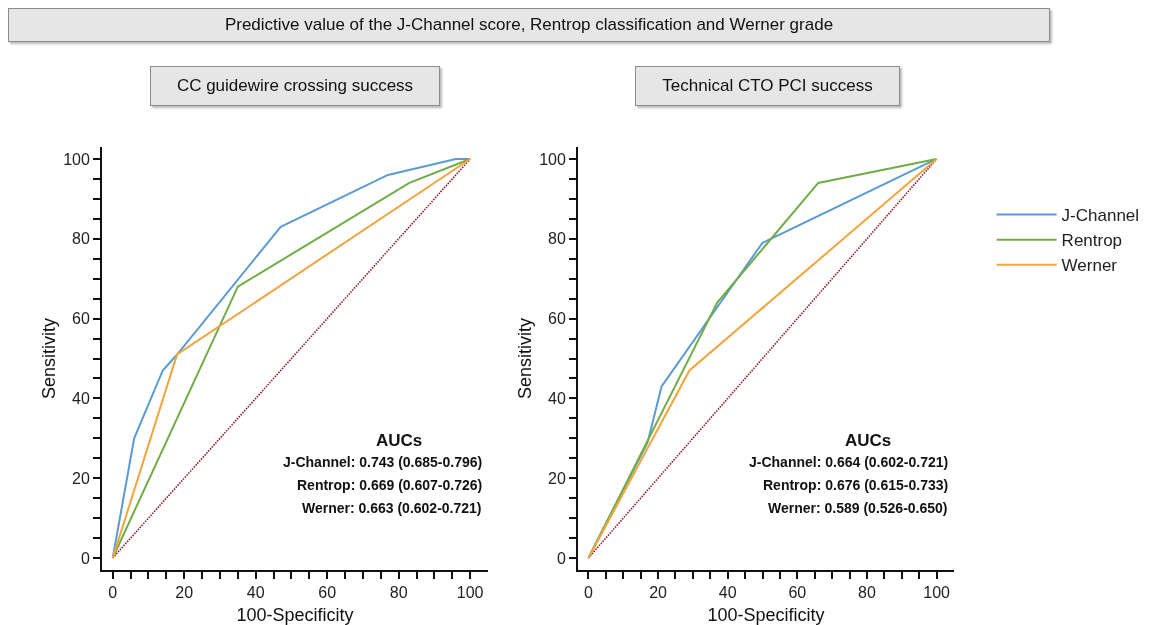 The image size is (1158, 625). What do you see at coordinates (383, 462) in the screenshot?
I see `annotation: J-Channel: 0.743 (0.685-0.796)` at bounding box center [383, 462].